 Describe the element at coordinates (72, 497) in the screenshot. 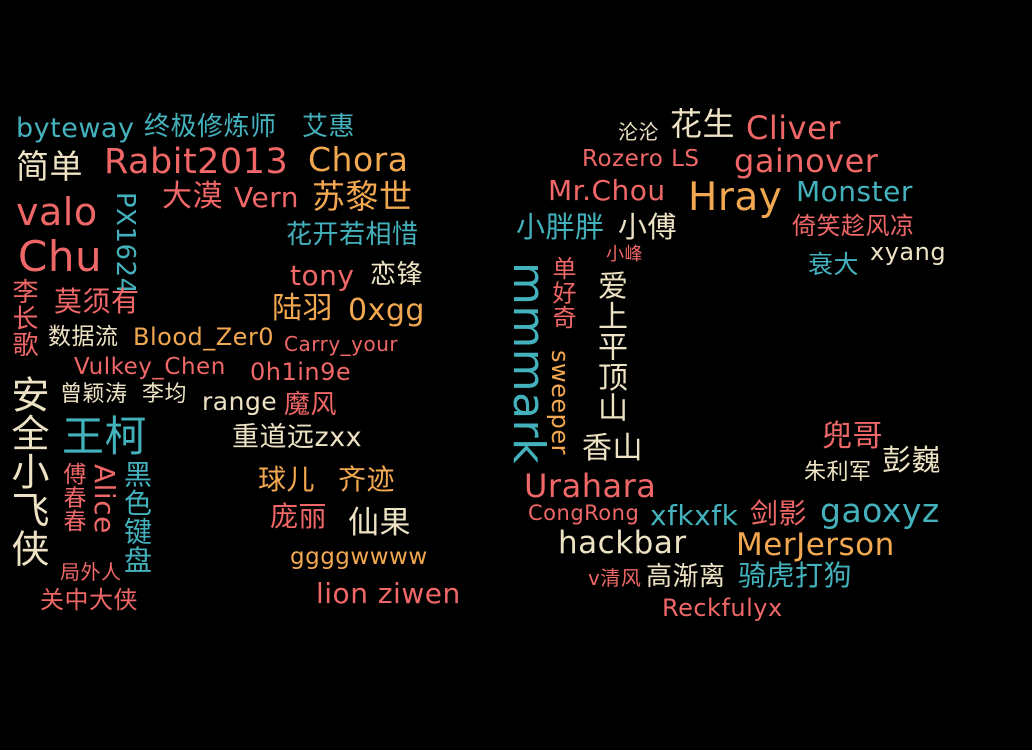

I see `word-chunchun: 傅春春` at that location.